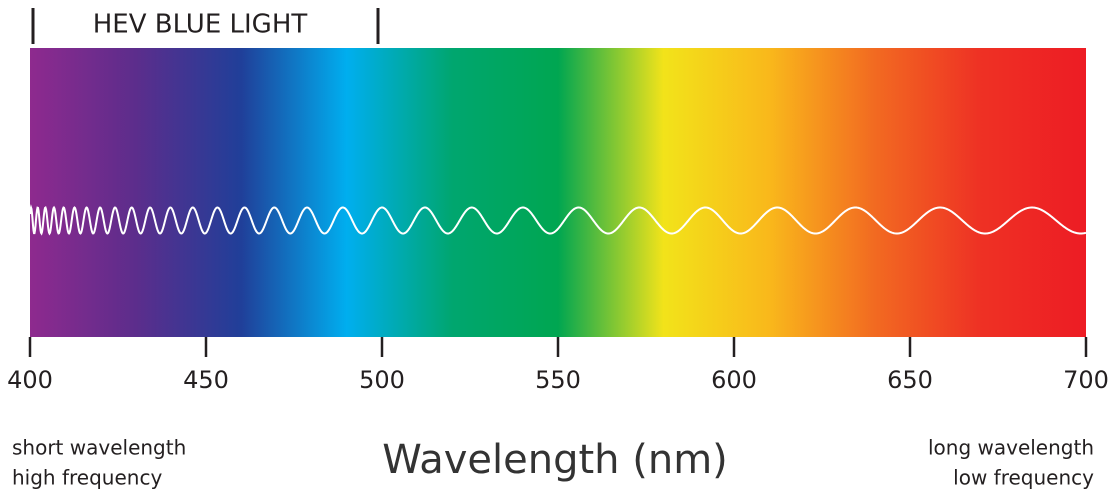  What do you see at coordinates (734, 380) in the screenshot?
I see `x-tick-label: 600` at bounding box center [734, 380].